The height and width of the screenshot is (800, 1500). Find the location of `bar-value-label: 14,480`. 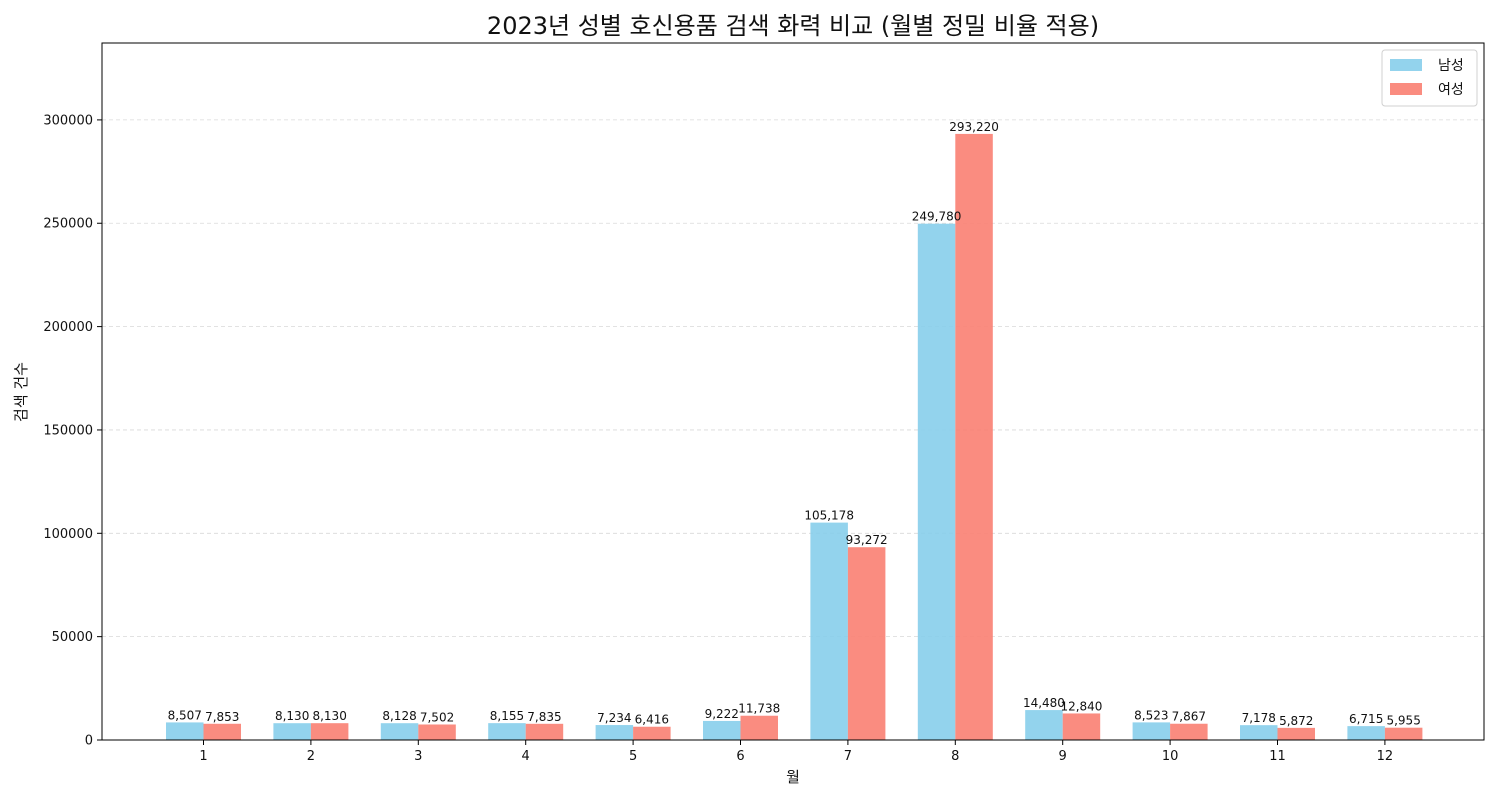

bar-value-label: 14,480 is located at coordinates (1044, 703).